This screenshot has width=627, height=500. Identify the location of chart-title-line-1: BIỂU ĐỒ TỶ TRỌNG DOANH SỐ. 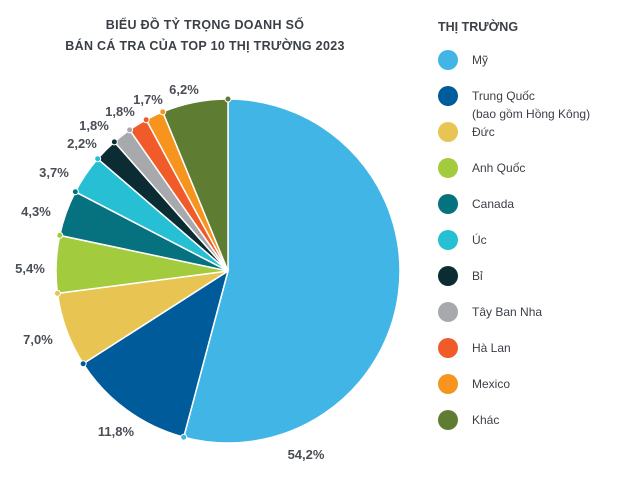
(205, 25).